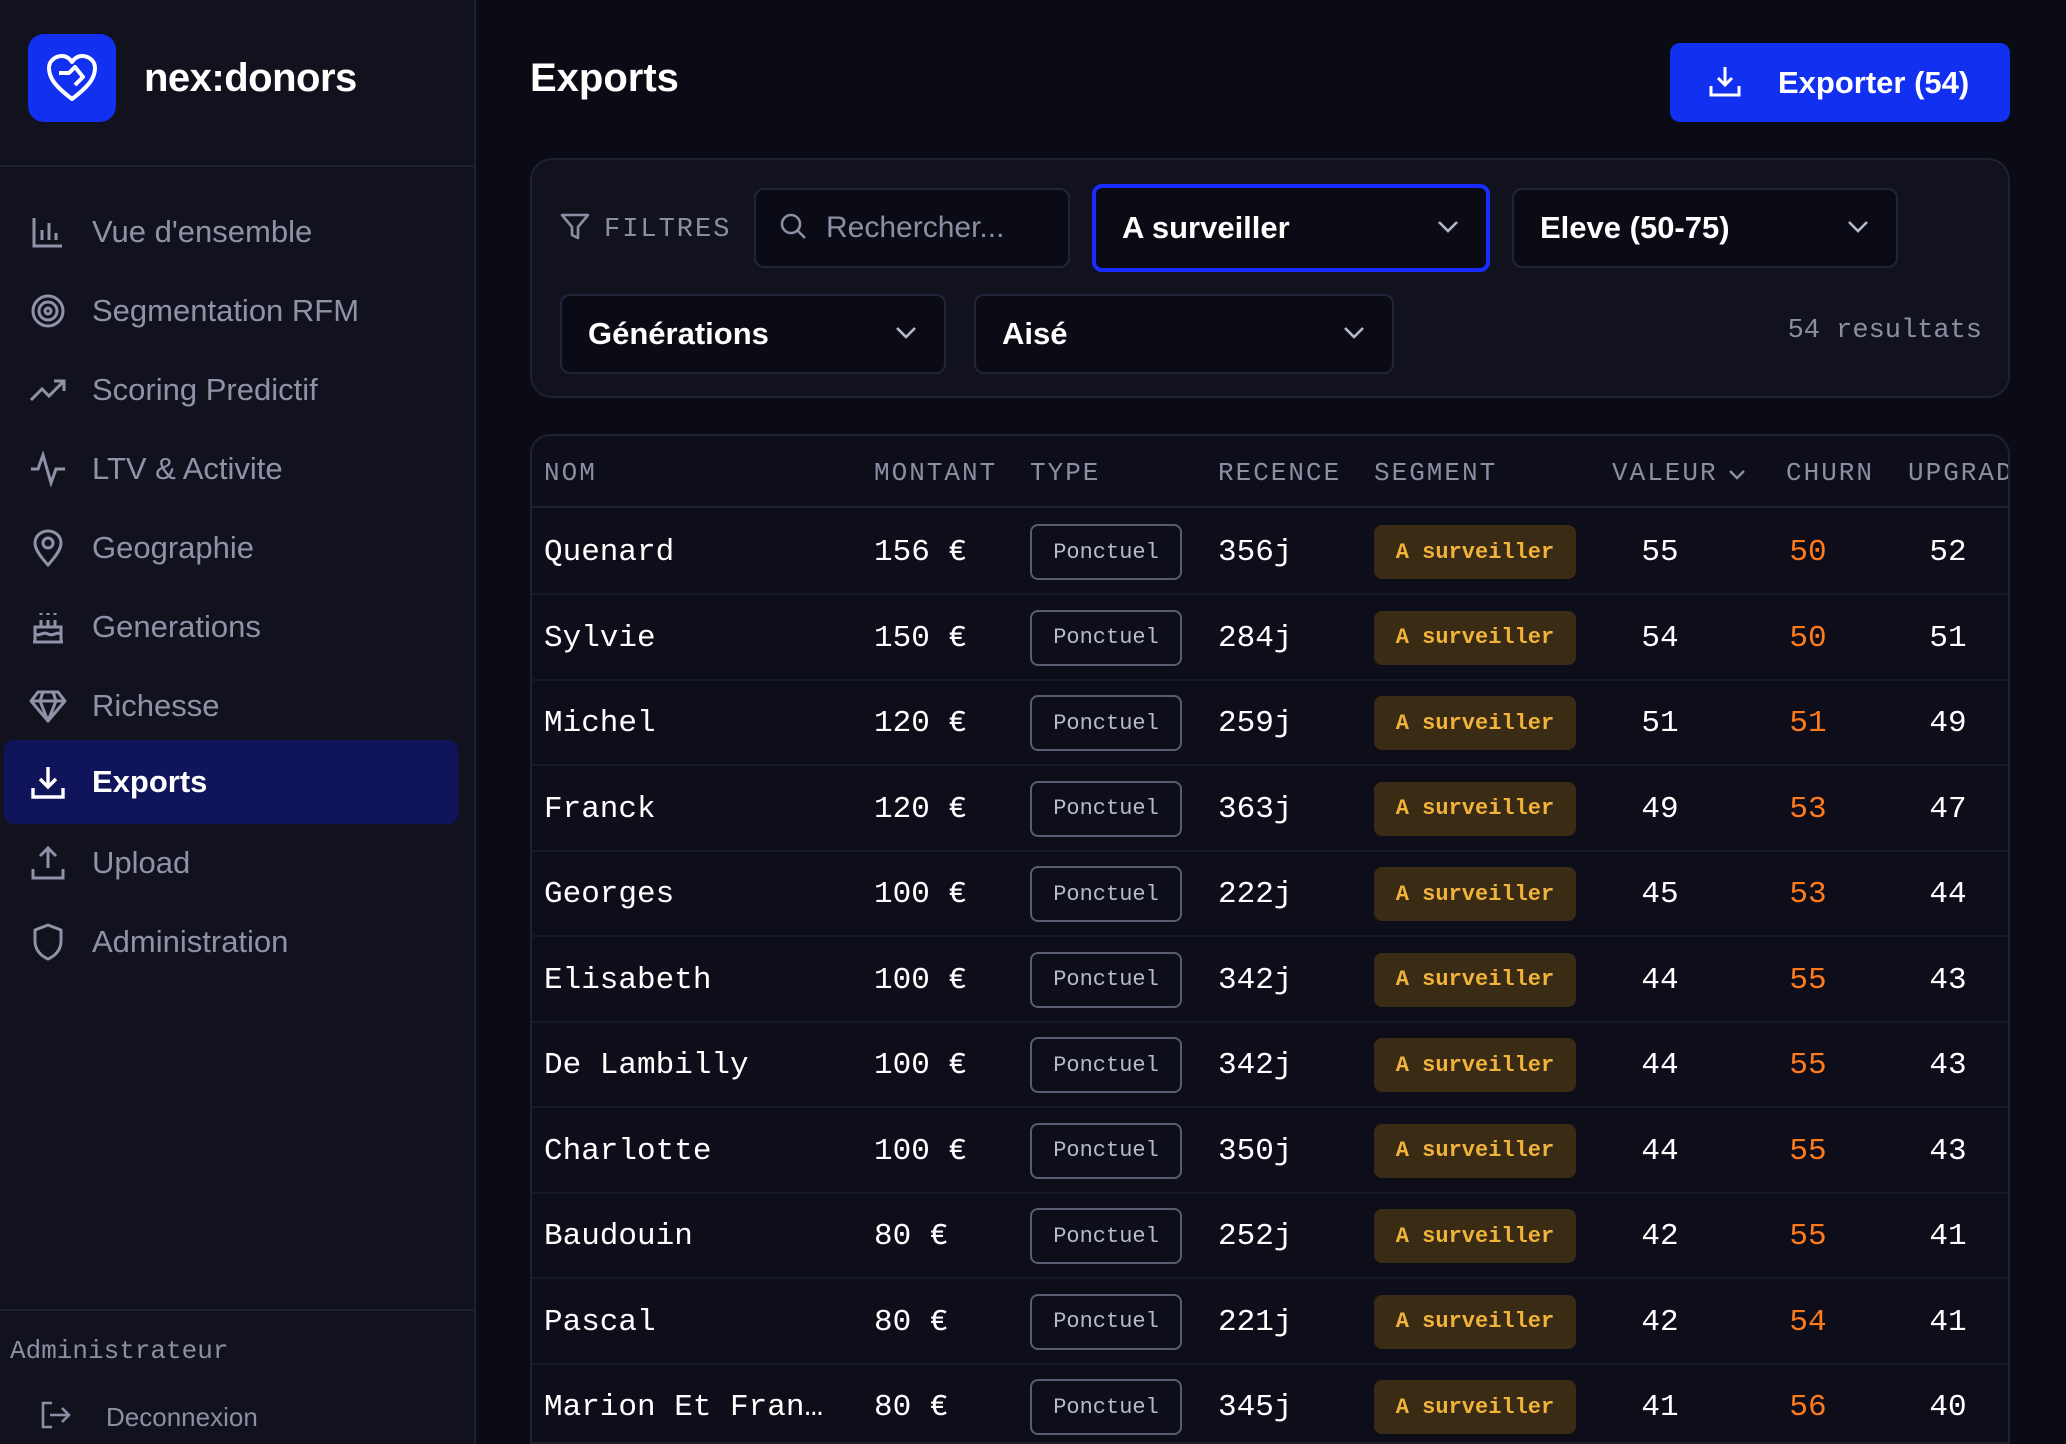  What do you see at coordinates (231, 863) in the screenshot?
I see `sidebar-item-upload: Upload` at bounding box center [231, 863].